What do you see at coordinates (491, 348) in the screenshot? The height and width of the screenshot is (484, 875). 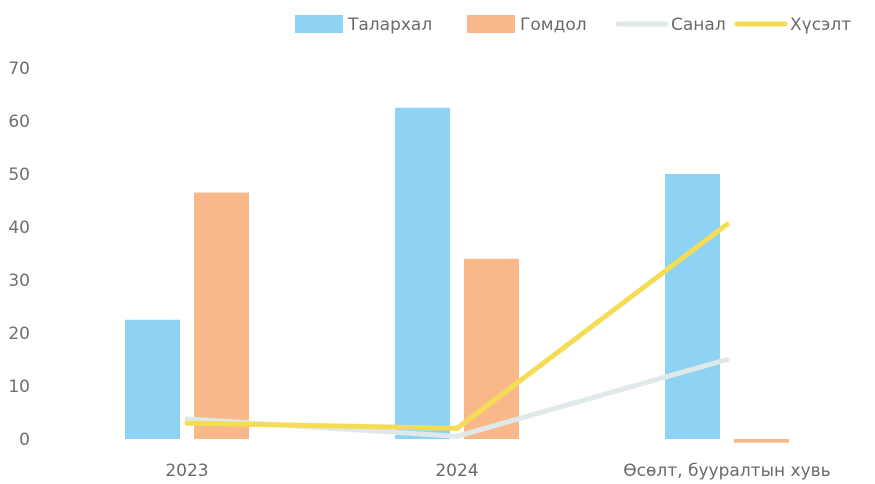 I see `bar-Гомдол-2024` at bounding box center [491, 348].